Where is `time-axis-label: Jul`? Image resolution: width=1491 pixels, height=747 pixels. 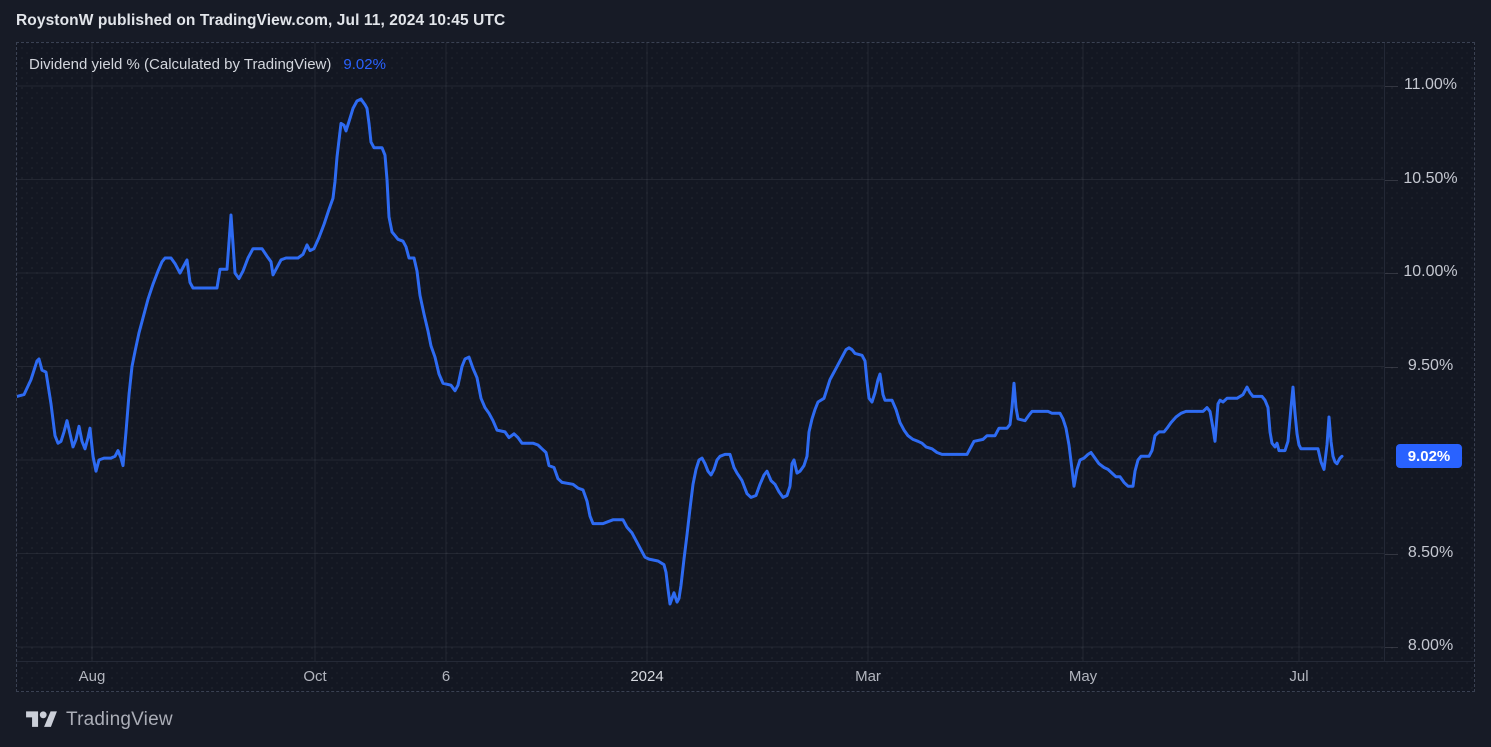
time-axis-label: Jul is located at coordinates (1299, 676).